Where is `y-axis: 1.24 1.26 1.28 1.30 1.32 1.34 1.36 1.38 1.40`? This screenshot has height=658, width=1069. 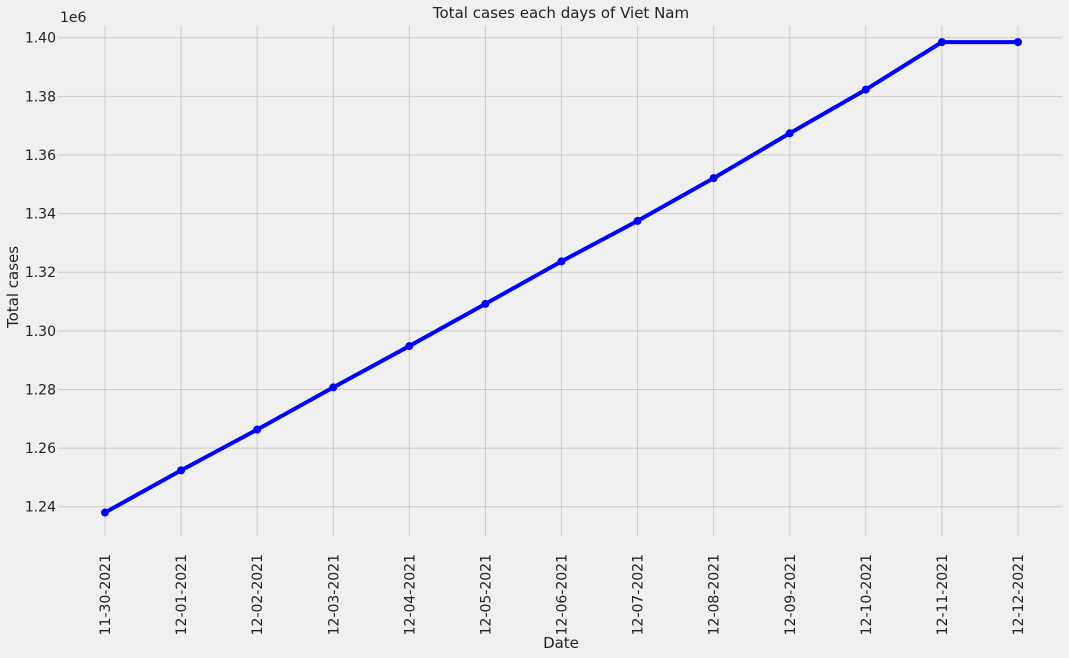 y-axis: 1.24 1.26 1.28 1.30 1.32 1.34 1.36 1.38 1.40 is located at coordinates (40, 273).